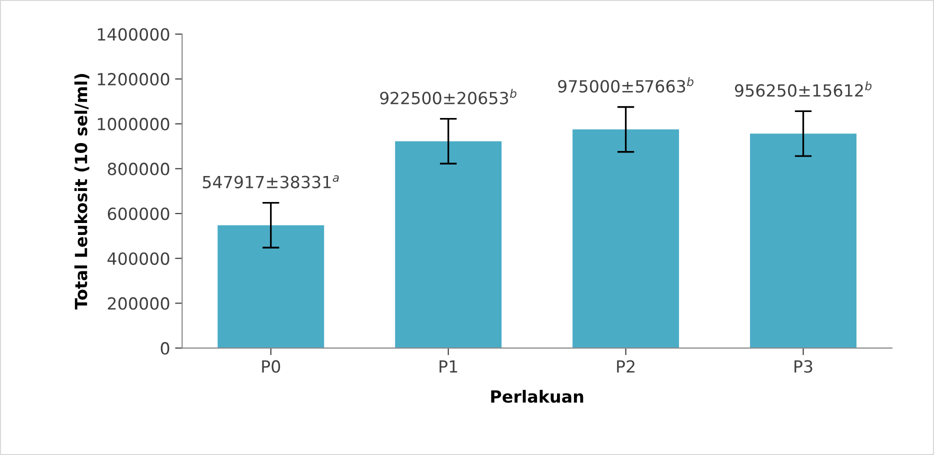  Describe the element at coordinates (537, 396) in the screenshot. I see `x-axis-title: Perlakuan` at that location.